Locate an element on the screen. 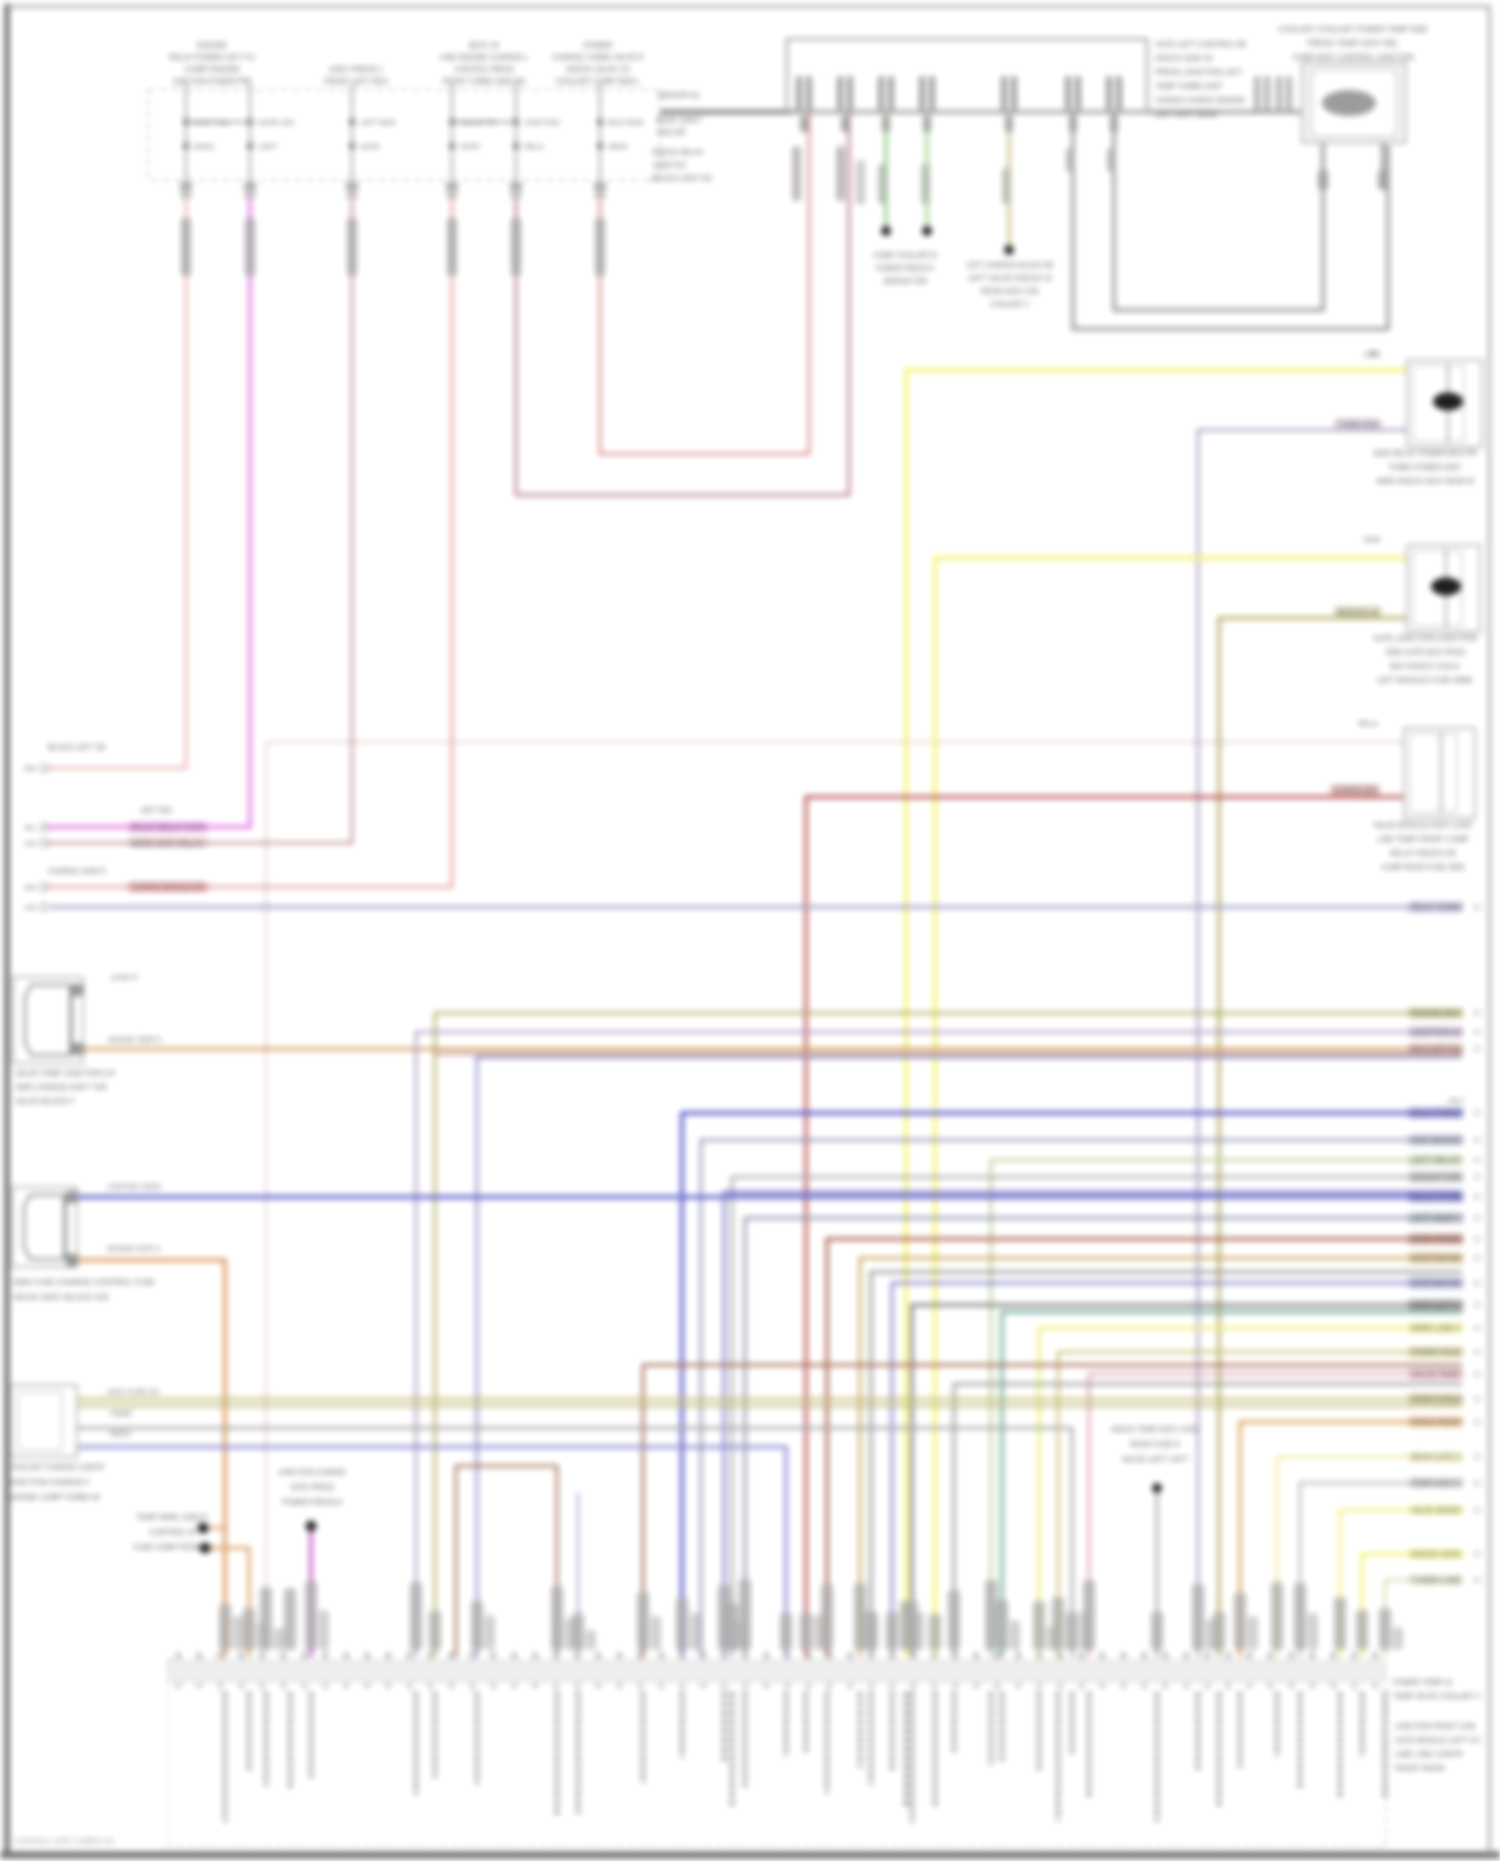 The height and width of the screenshot is (1861, 1500). svg-text: REAR ASSY DIS is located at coordinates (1010, 291).